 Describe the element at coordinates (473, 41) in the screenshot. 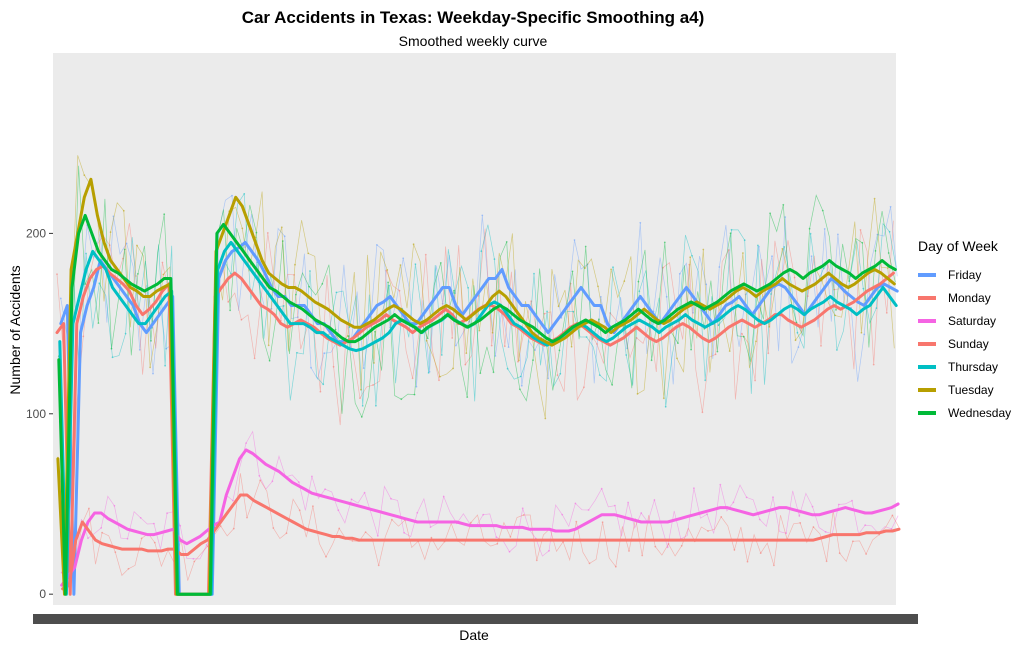

I see `chart-subtitle: Smoothed weekly curve` at that location.